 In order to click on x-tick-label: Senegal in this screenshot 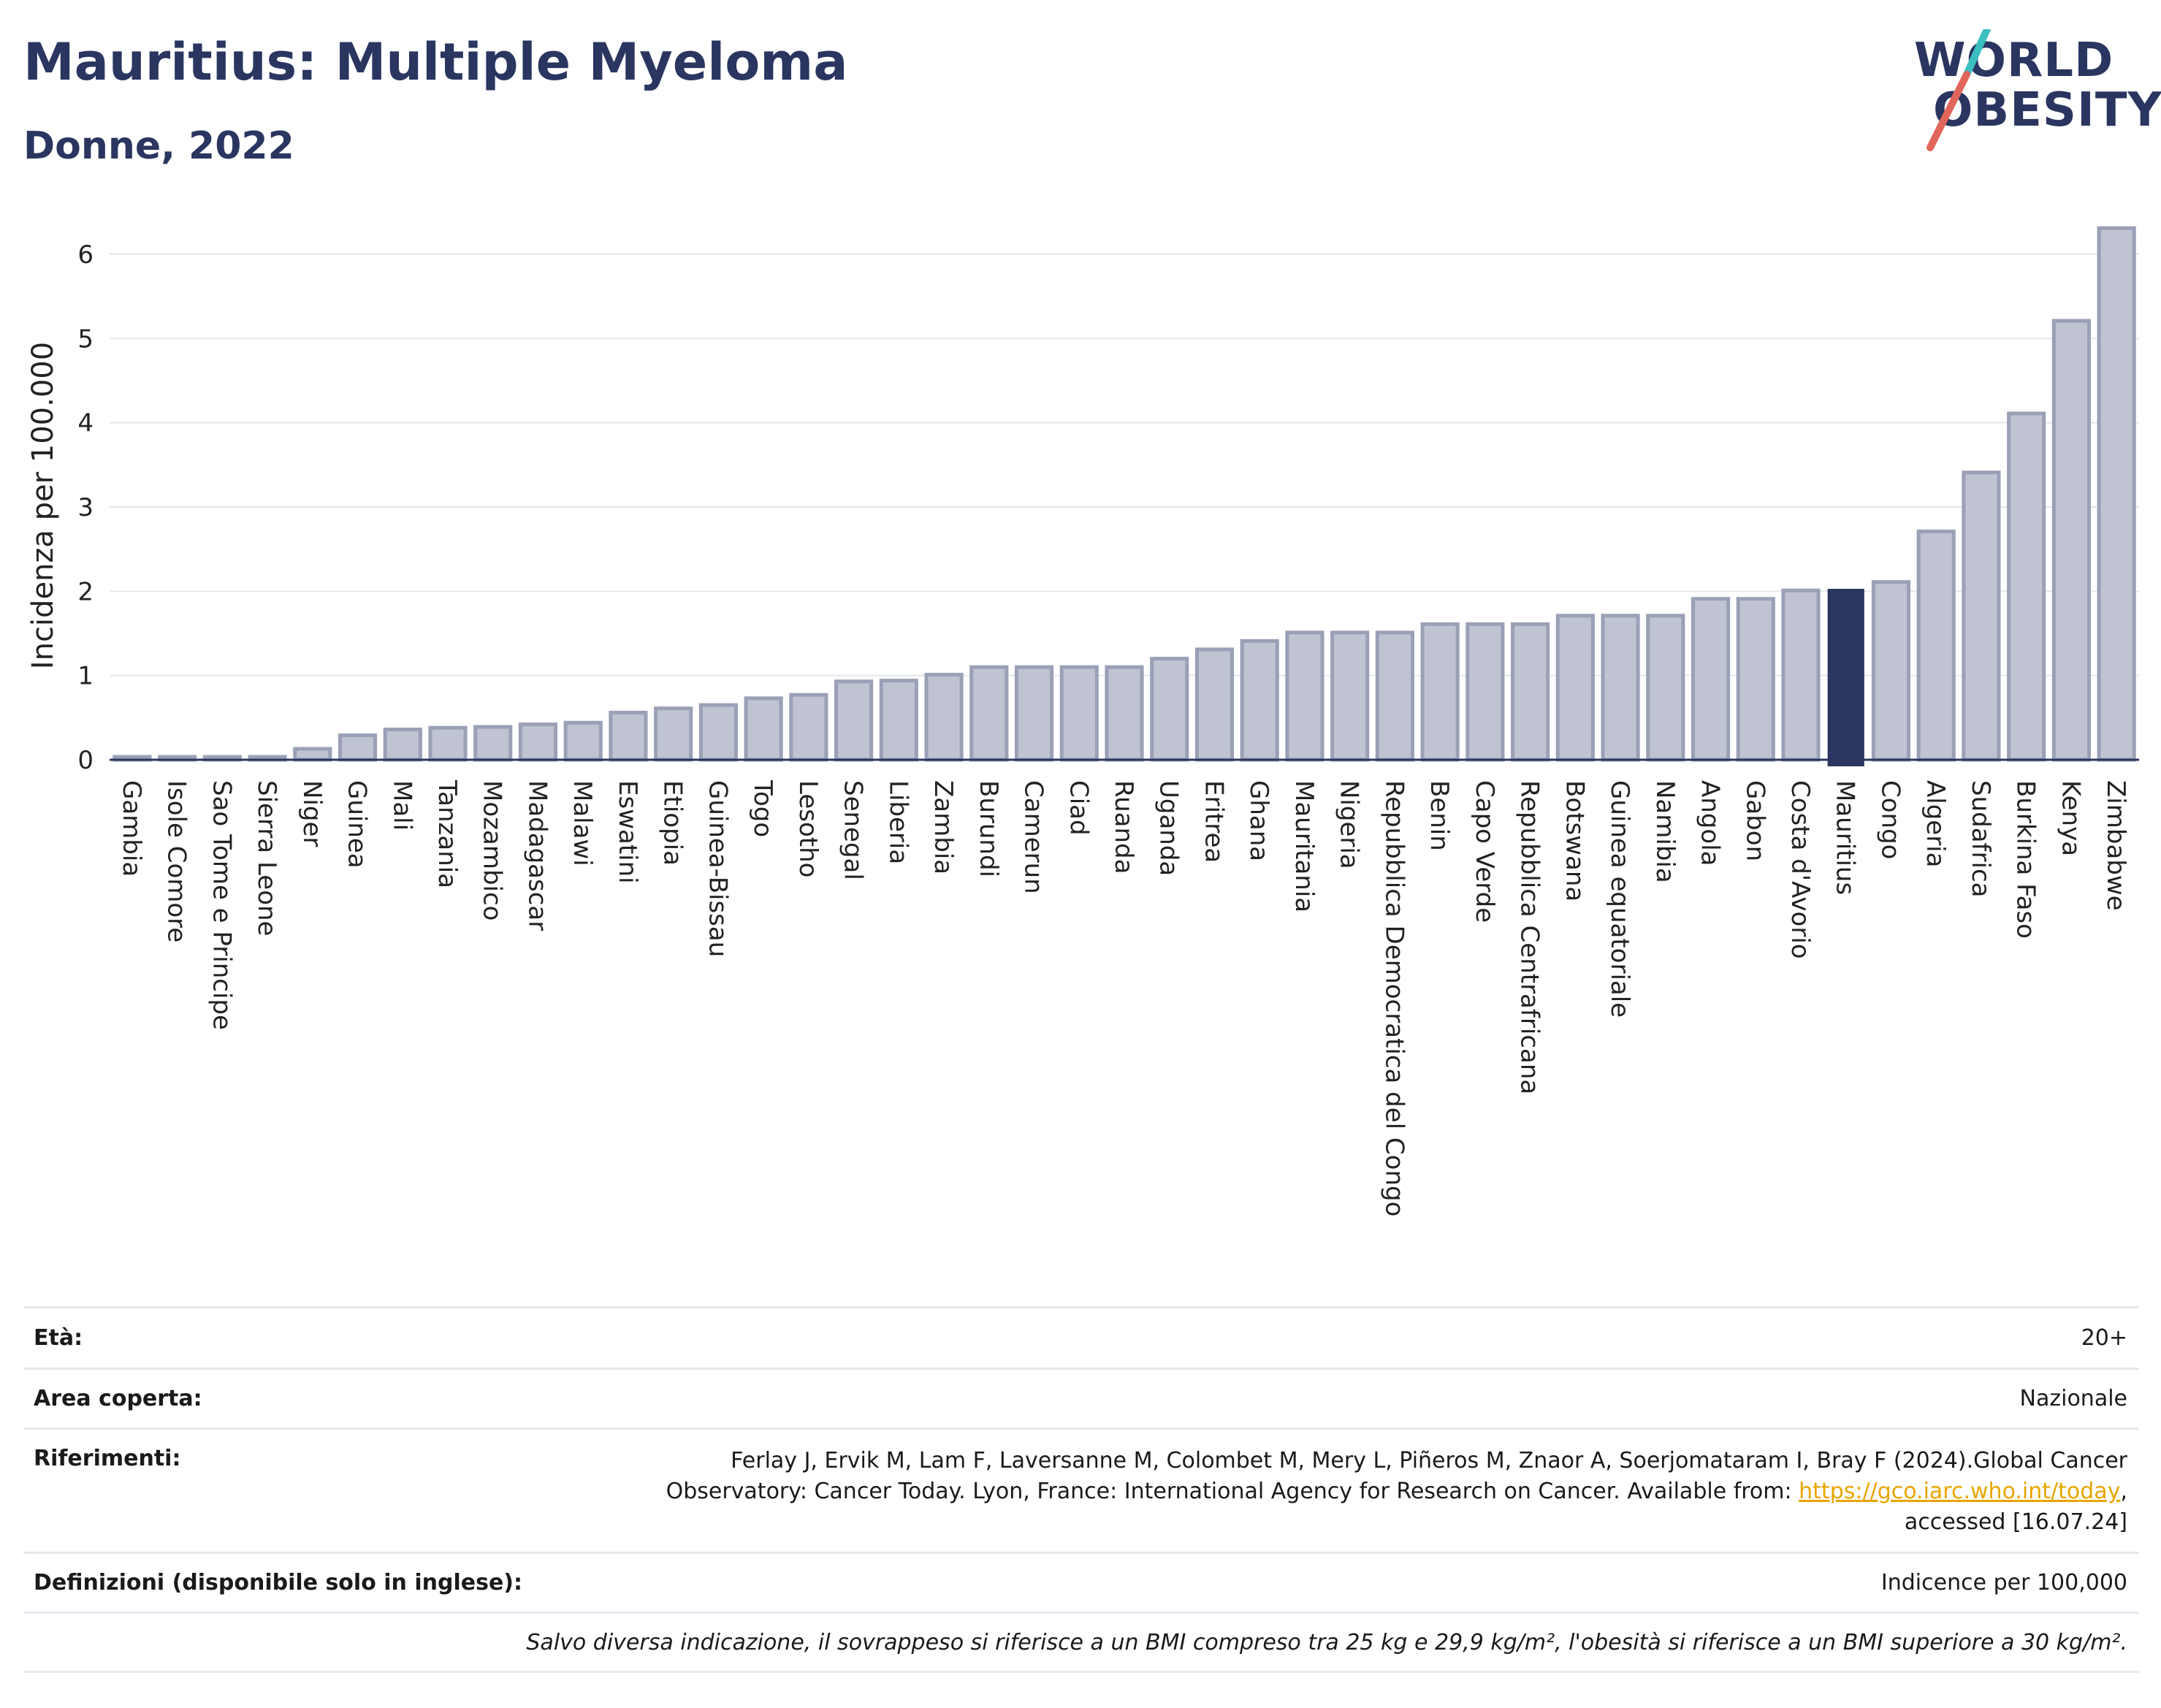, I will do `click(853, 830)`.